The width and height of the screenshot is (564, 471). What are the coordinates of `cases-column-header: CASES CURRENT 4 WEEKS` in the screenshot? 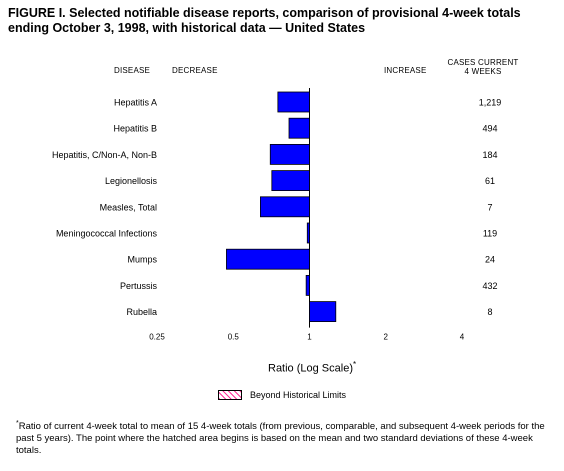 It's located at (483, 67).